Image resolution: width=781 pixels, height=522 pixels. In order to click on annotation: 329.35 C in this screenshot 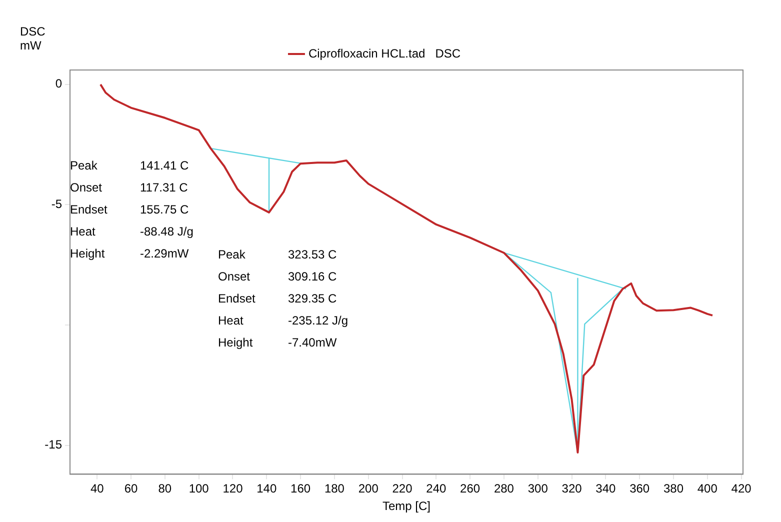, I will do `click(313, 298)`.